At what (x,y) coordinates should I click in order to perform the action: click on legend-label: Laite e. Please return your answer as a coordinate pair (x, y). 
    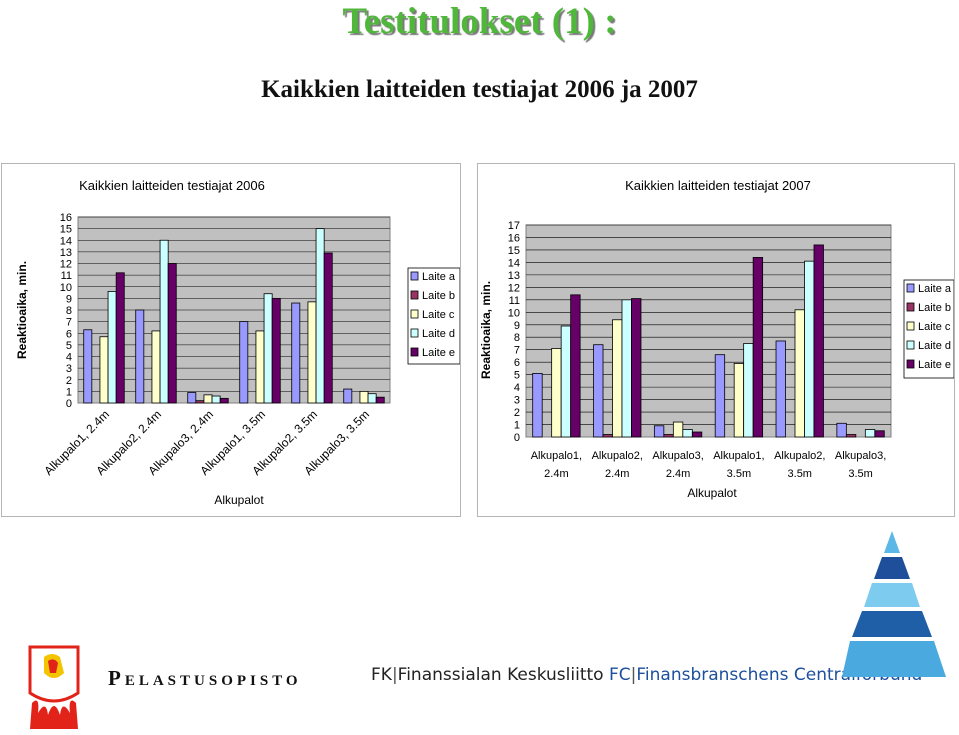
    Looking at the image, I should click on (934, 365).